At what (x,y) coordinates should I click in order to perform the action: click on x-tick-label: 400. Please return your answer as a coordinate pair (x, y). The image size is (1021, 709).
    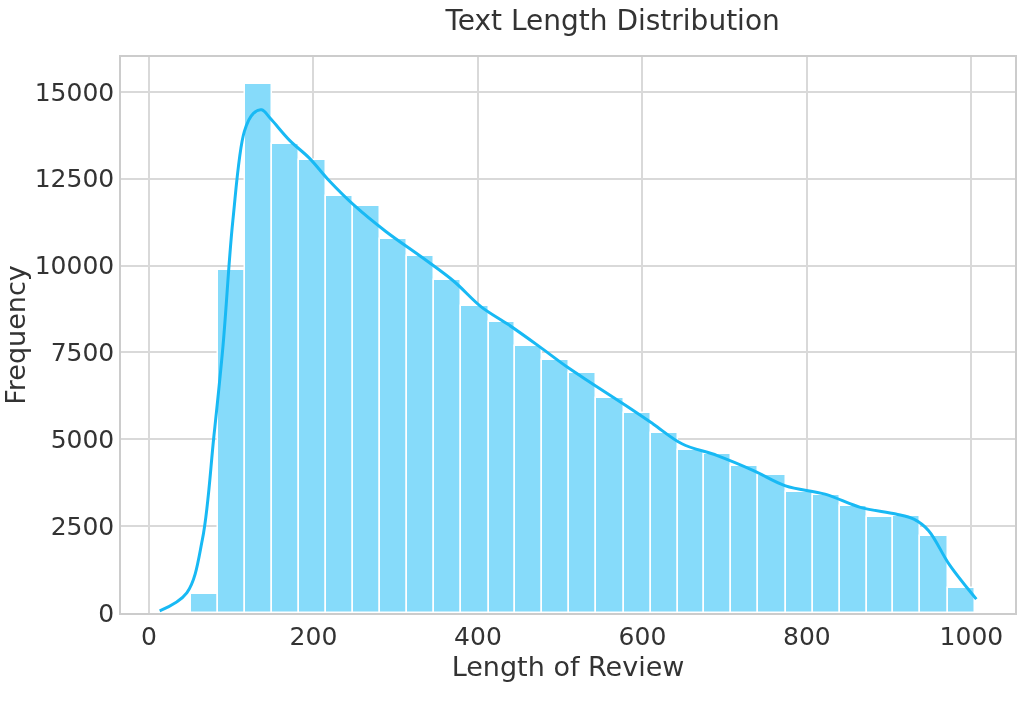
    Looking at the image, I should click on (478, 636).